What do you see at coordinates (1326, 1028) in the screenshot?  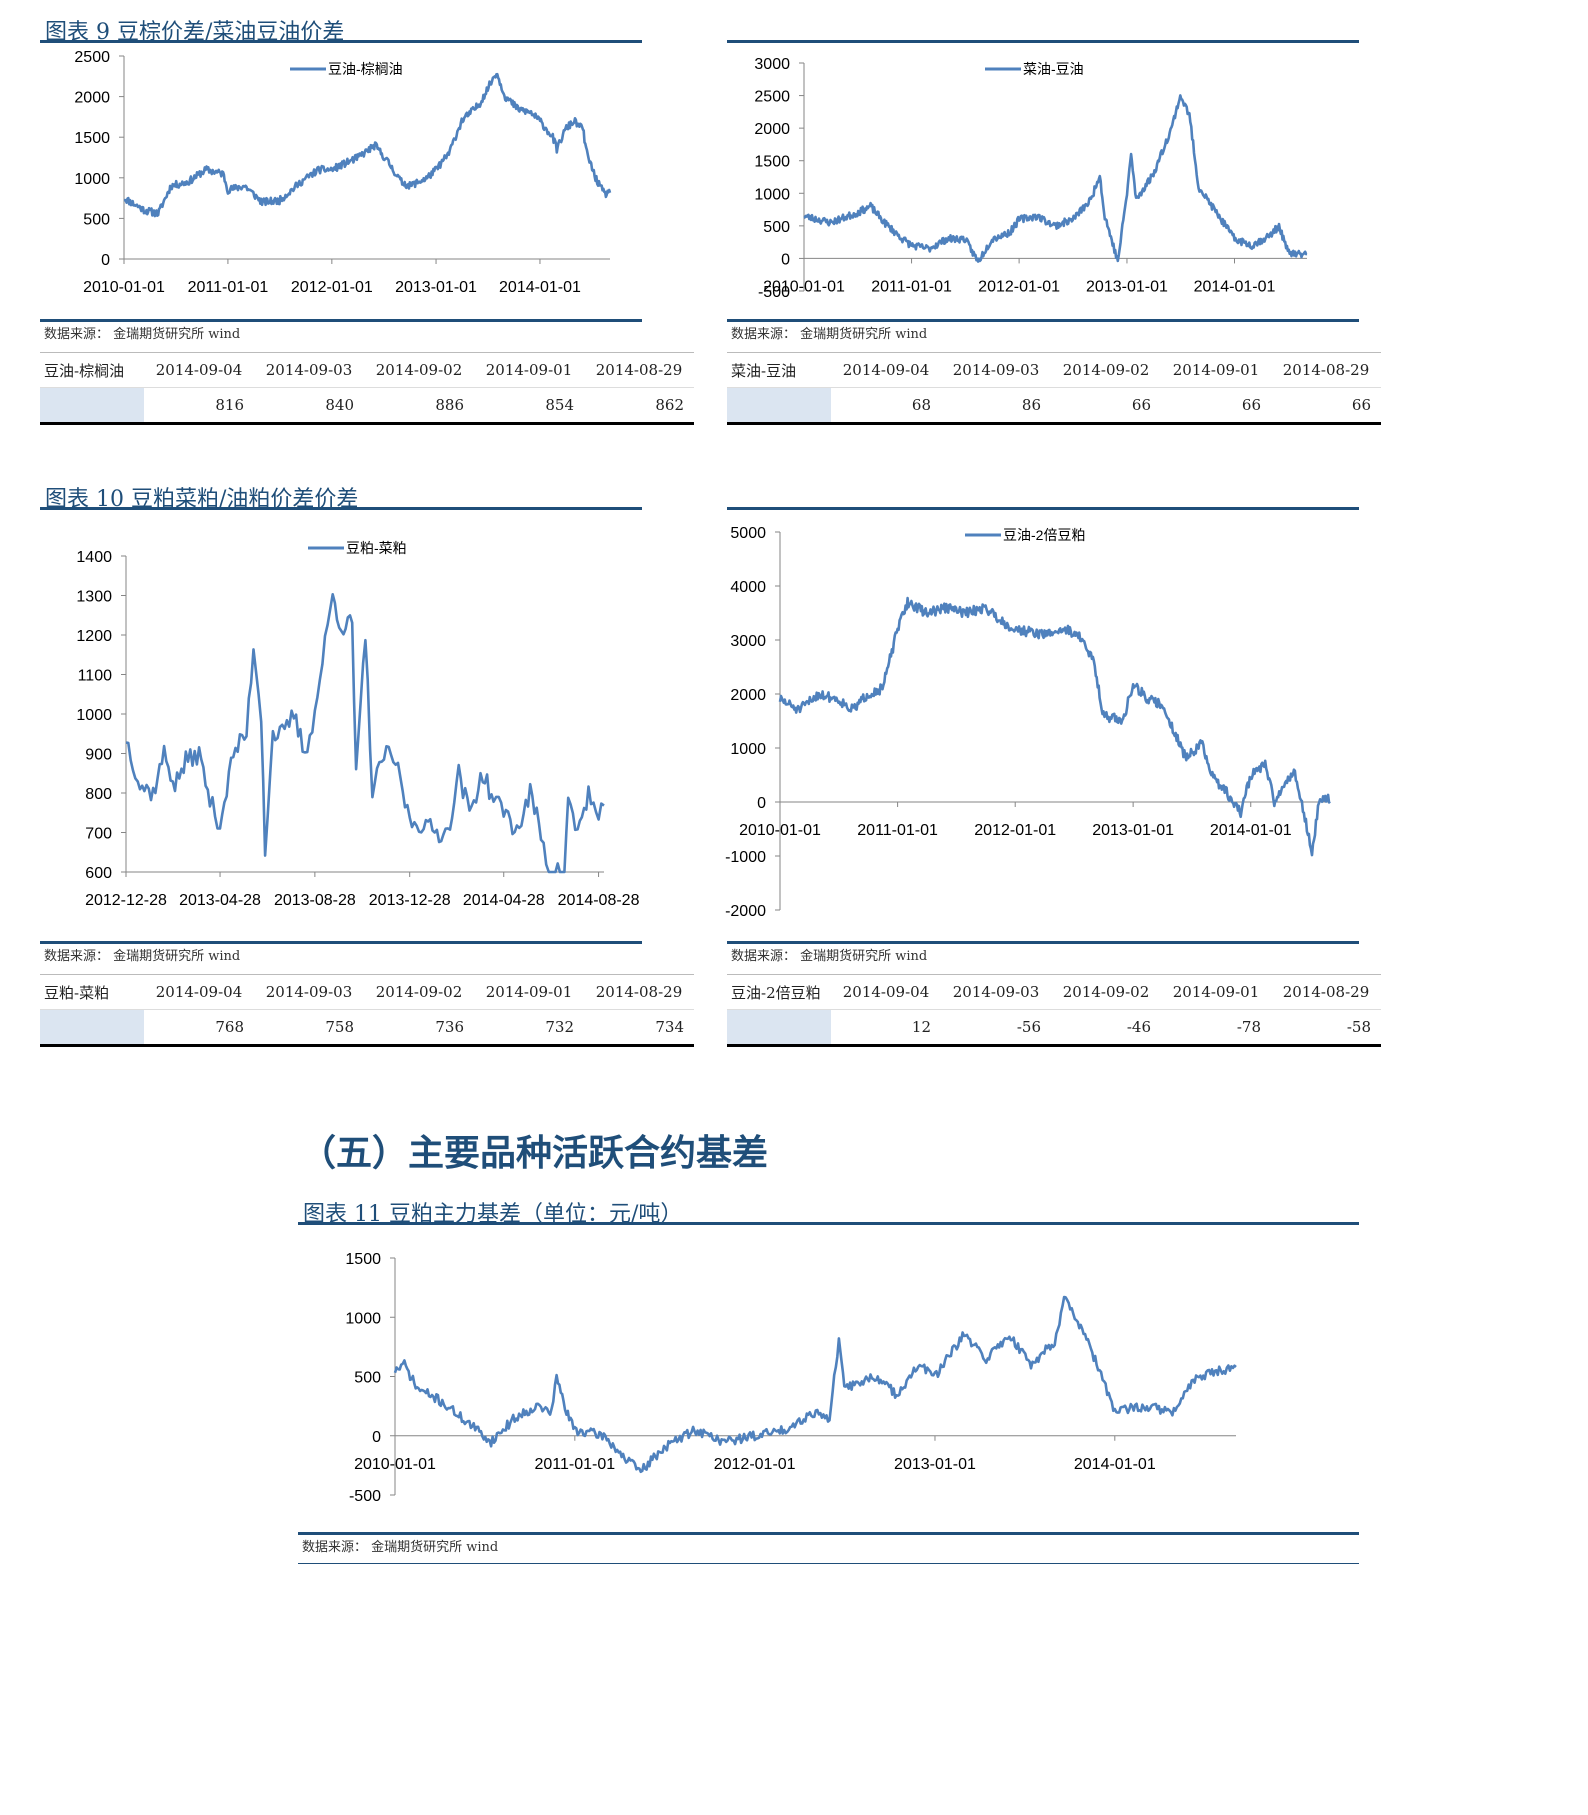 I see `table-value-cell: -58` at bounding box center [1326, 1028].